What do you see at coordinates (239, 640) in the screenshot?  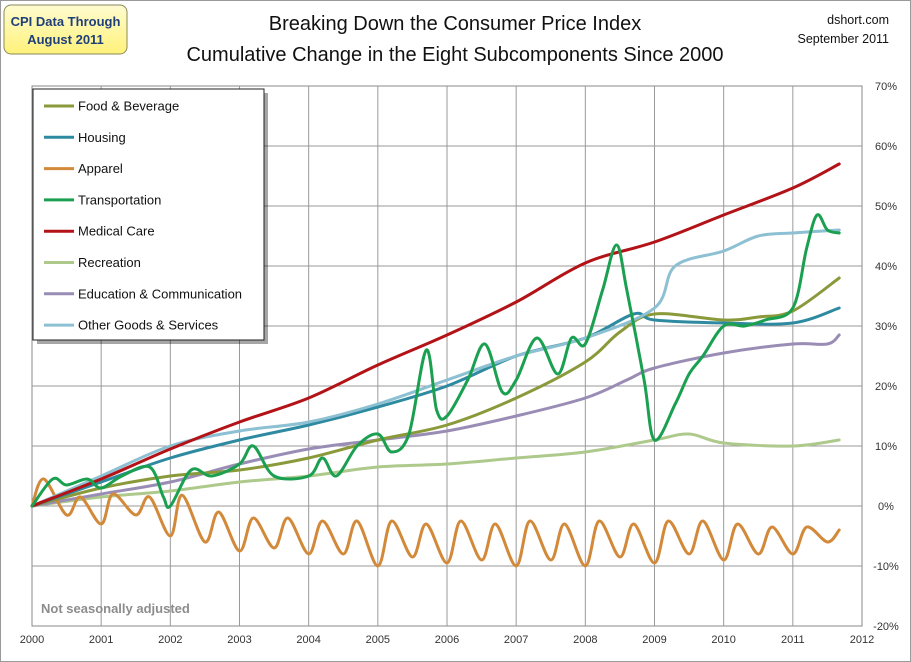 I see `x-tick-label: 2003` at bounding box center [239, 640].